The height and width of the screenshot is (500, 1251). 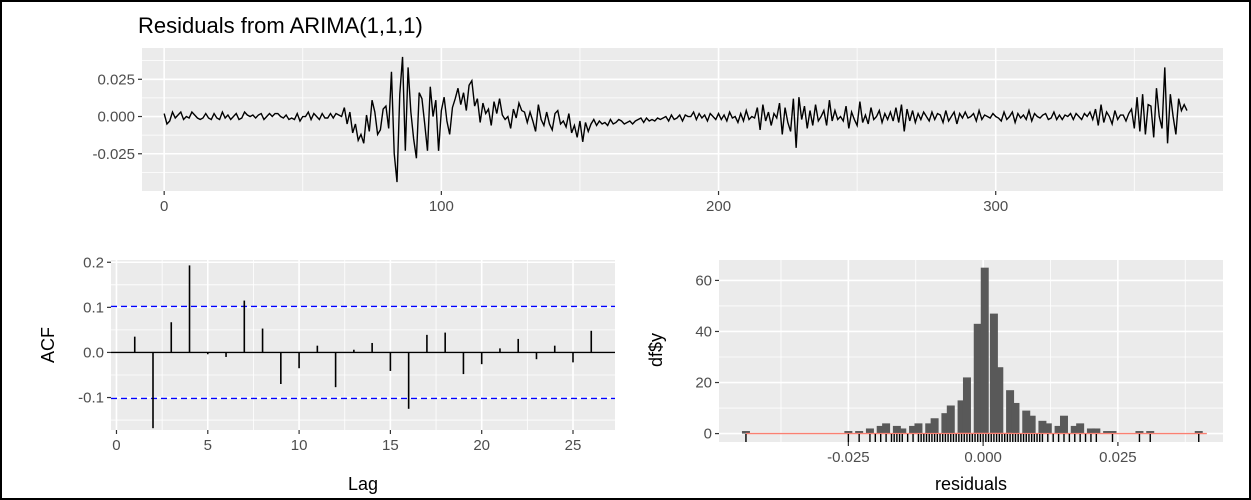 What do you see at coordinates (116, 79) in the screenshot?
I see `time-series-y-tick-label: 0.025` at bounding box center [116, 79].